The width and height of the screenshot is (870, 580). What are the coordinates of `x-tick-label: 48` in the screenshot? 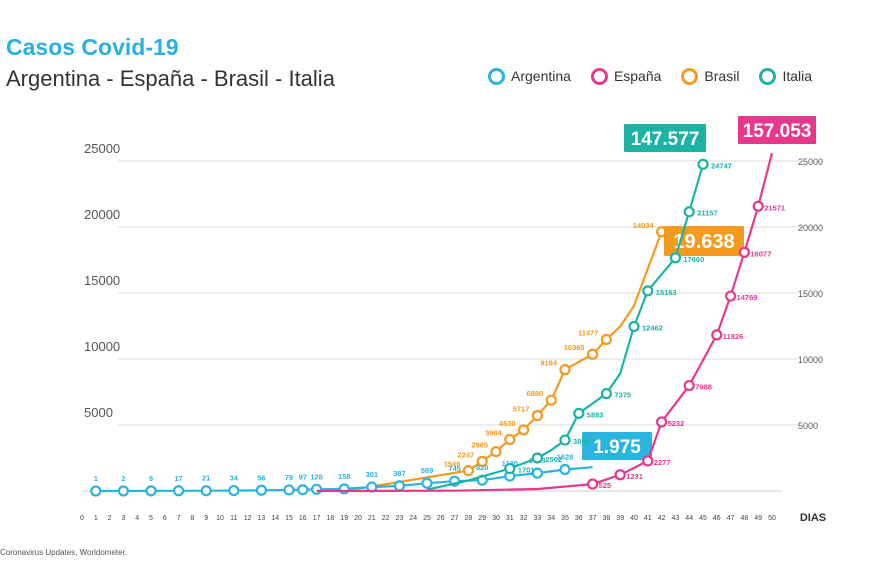 It's located at (745, 518).